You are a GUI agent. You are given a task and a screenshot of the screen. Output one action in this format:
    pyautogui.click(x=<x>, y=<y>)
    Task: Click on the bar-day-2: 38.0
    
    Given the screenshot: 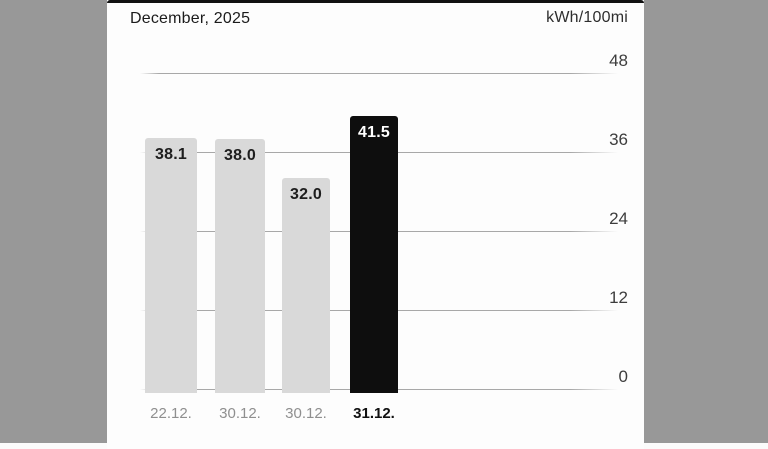 What is the action you would take?
    pyautogui.click(x=240, y=265)
    